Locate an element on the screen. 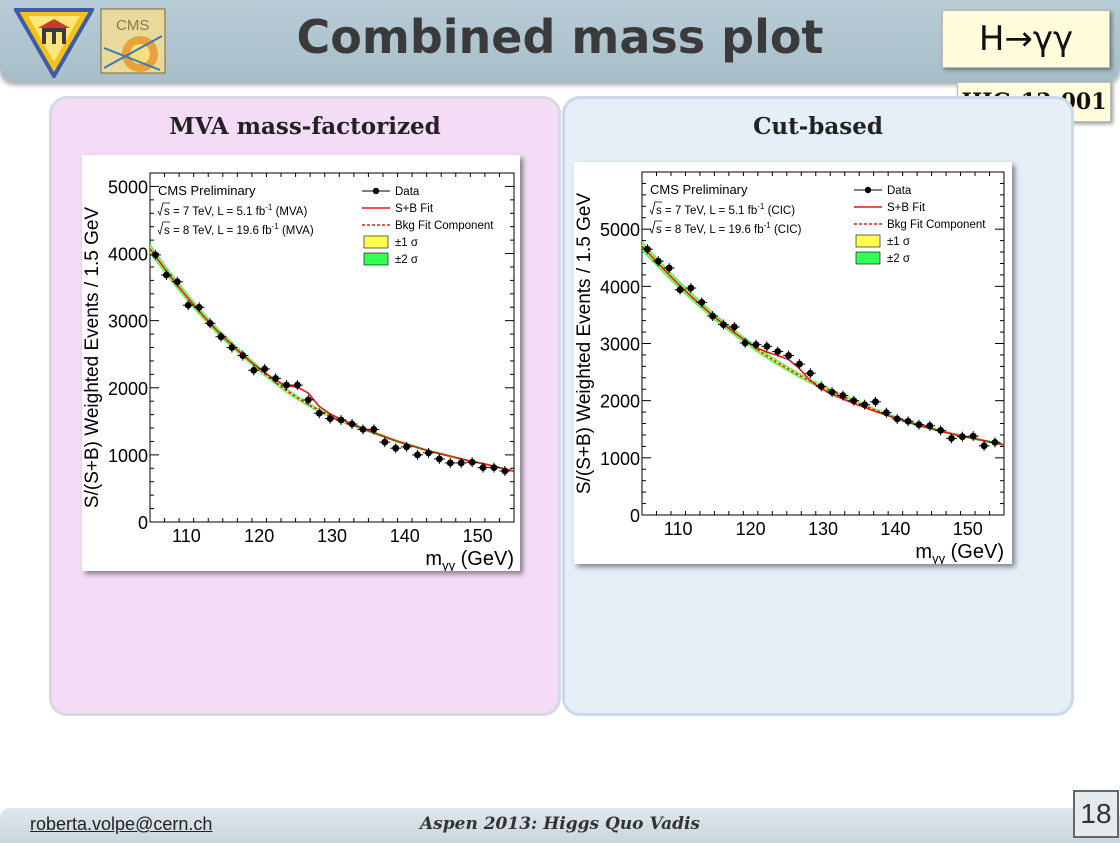 The height and width of the screenshot is (843, 1120). page-number: 18 is located at coordinates (1096, 814).